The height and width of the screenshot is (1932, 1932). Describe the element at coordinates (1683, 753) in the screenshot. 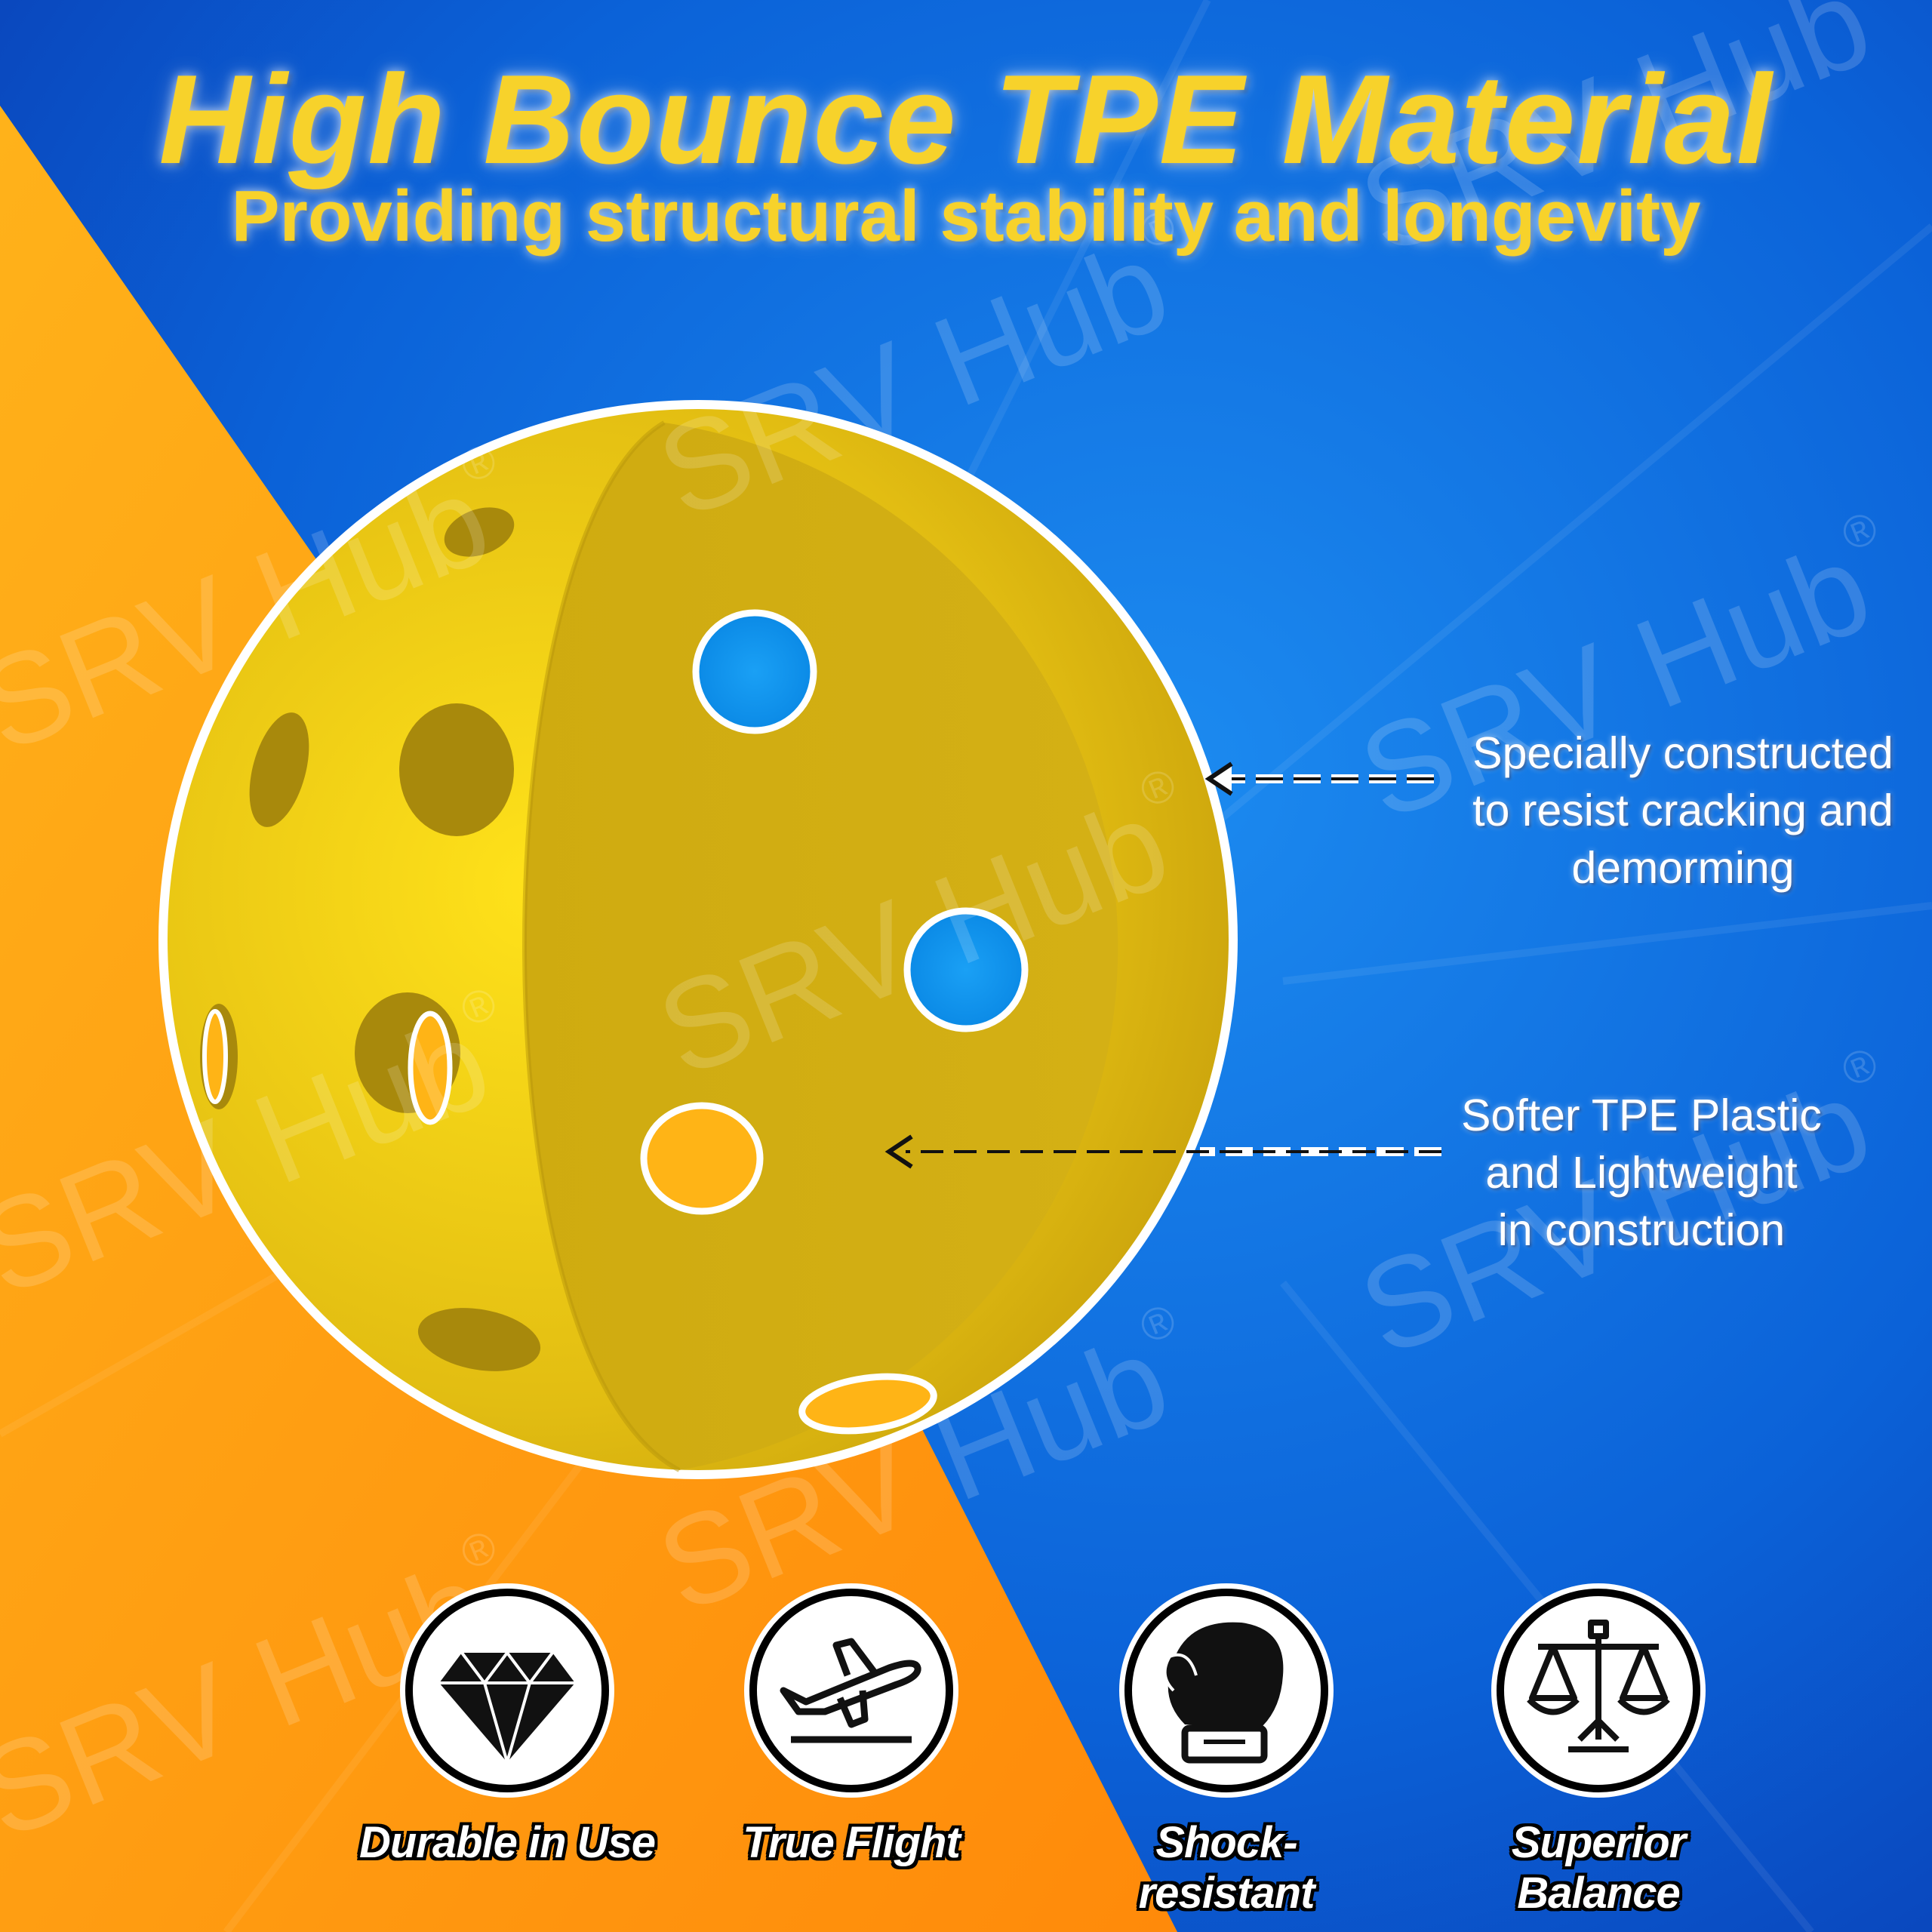

I see `callout-line: Specially constructed` at that location.